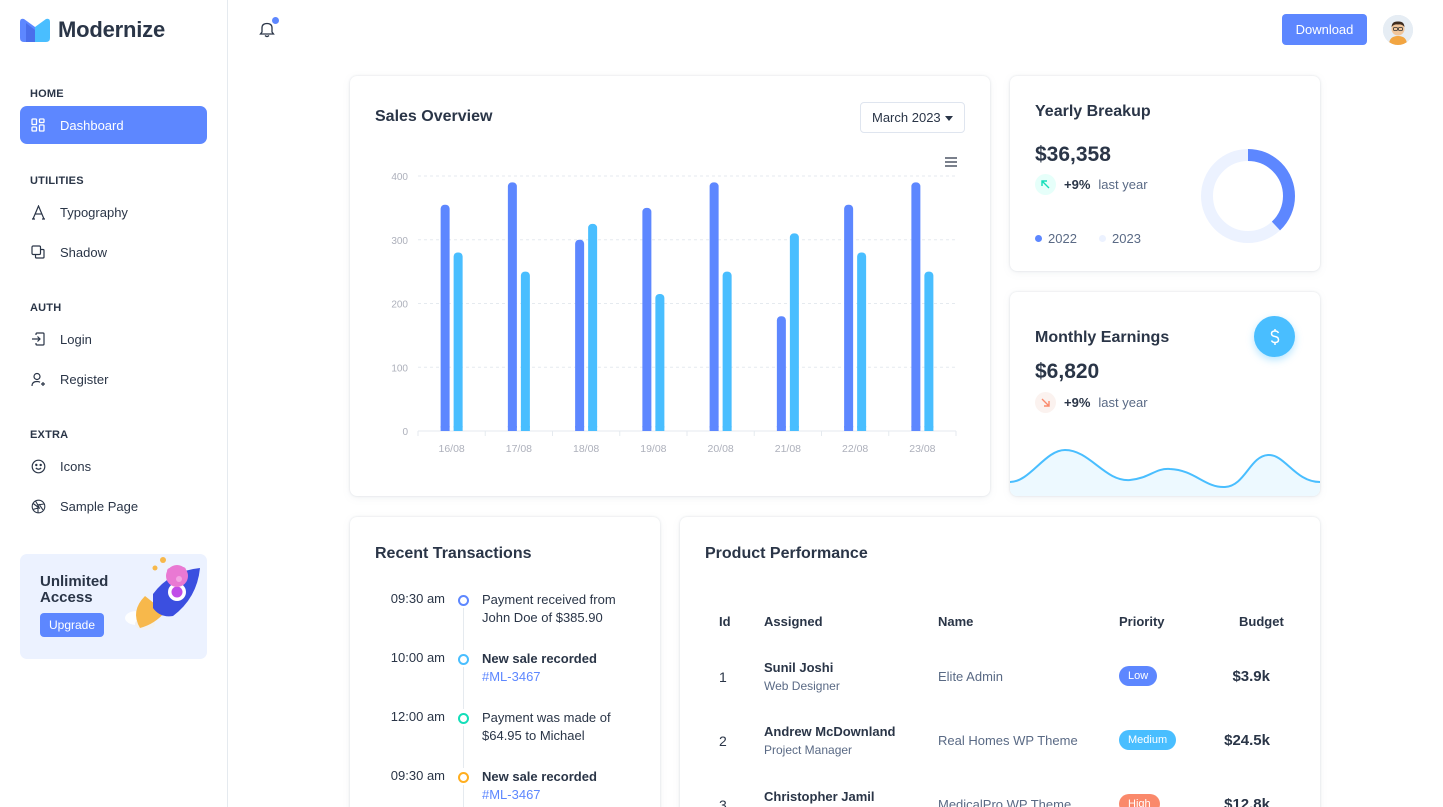 The width and height of the screenshot is (1443, 807). Describe the element at coordinates (49, 435) in the screenshot. I see `nav-section-extra: EXTRA` at that location.